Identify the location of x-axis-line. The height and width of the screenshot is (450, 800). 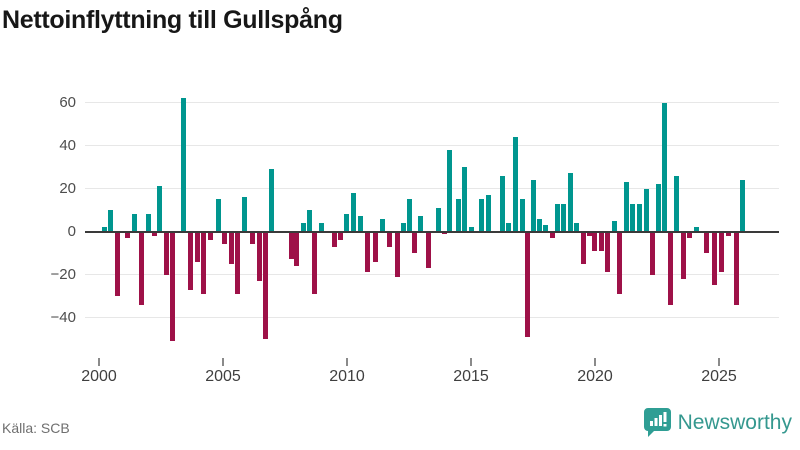
(432, 231).